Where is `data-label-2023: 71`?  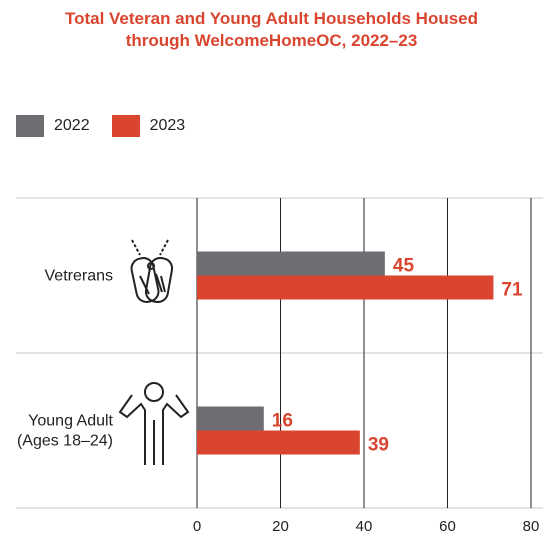
data-label-2023: 71 is located at coordinates (512, 290).